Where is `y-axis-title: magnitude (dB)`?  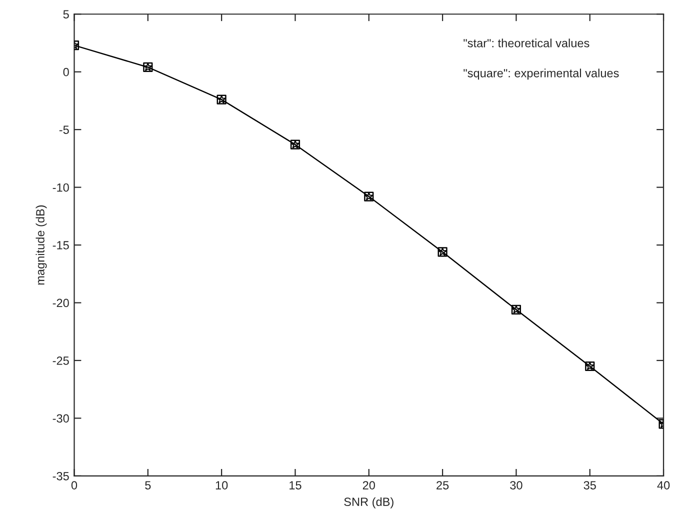
y-axis-title: magnitude (dB) is located at coordinates (41, 245).